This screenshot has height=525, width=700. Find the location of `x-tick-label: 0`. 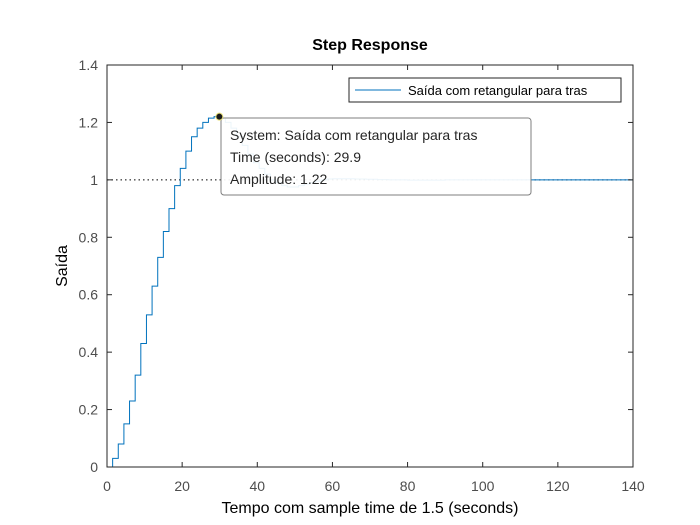

x-tick-label: 0 is located at coordinates (107, 486).